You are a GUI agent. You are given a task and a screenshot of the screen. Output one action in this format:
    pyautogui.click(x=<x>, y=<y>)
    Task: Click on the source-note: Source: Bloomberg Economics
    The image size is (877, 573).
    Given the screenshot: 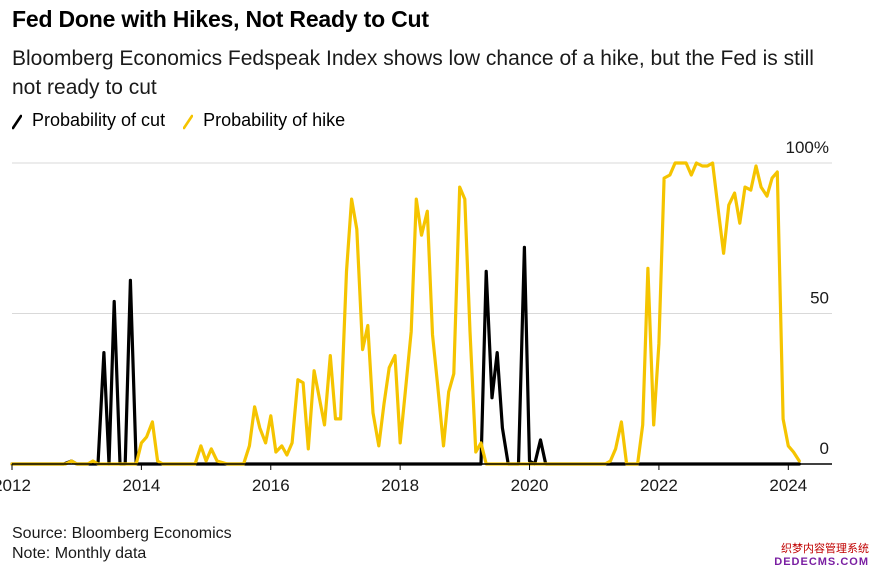 What is the action you would take?
    pyautogui.click(x=122, y=533)
    